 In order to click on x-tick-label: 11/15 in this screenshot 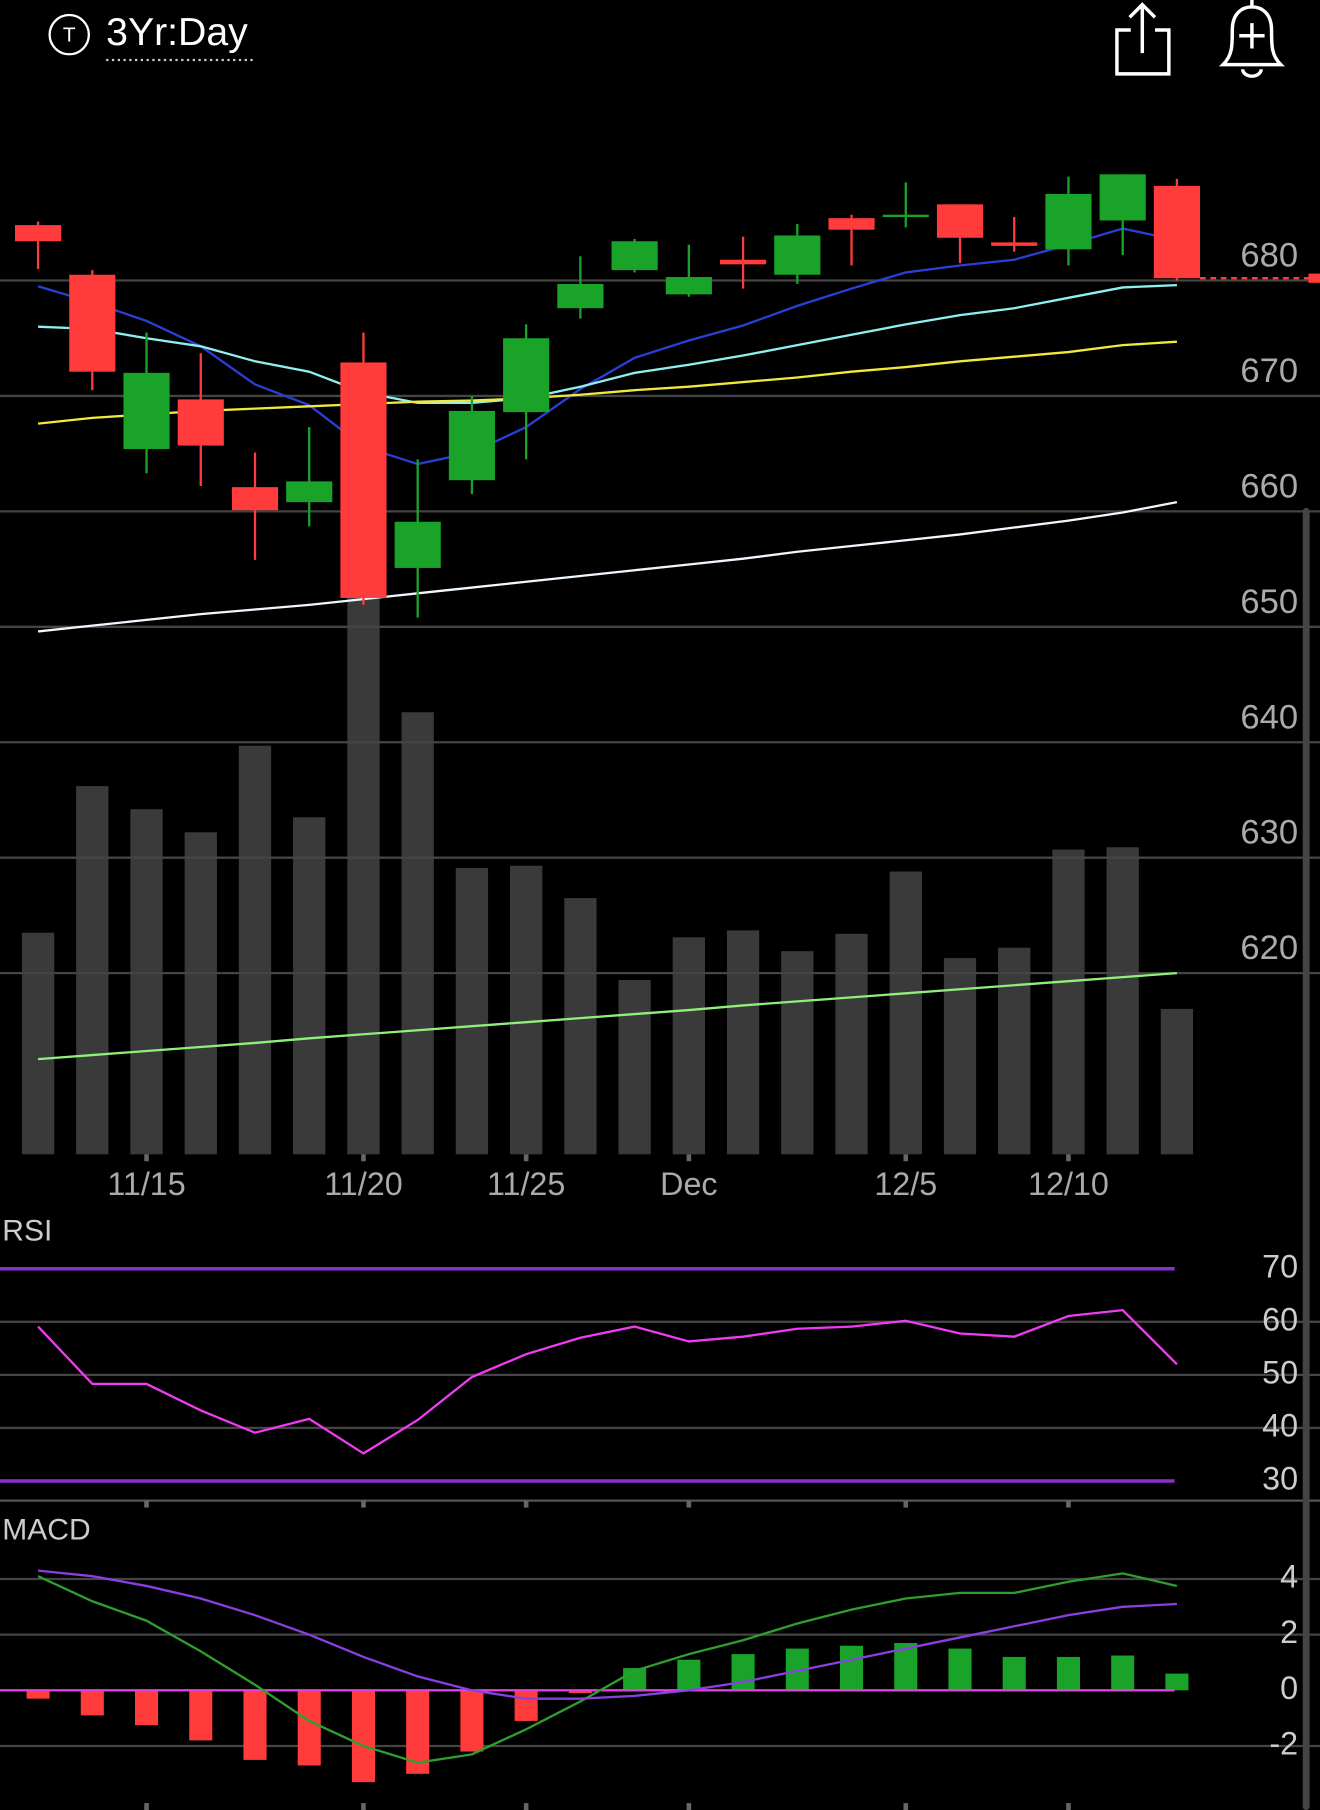, I will do `click(146, 1184)`.